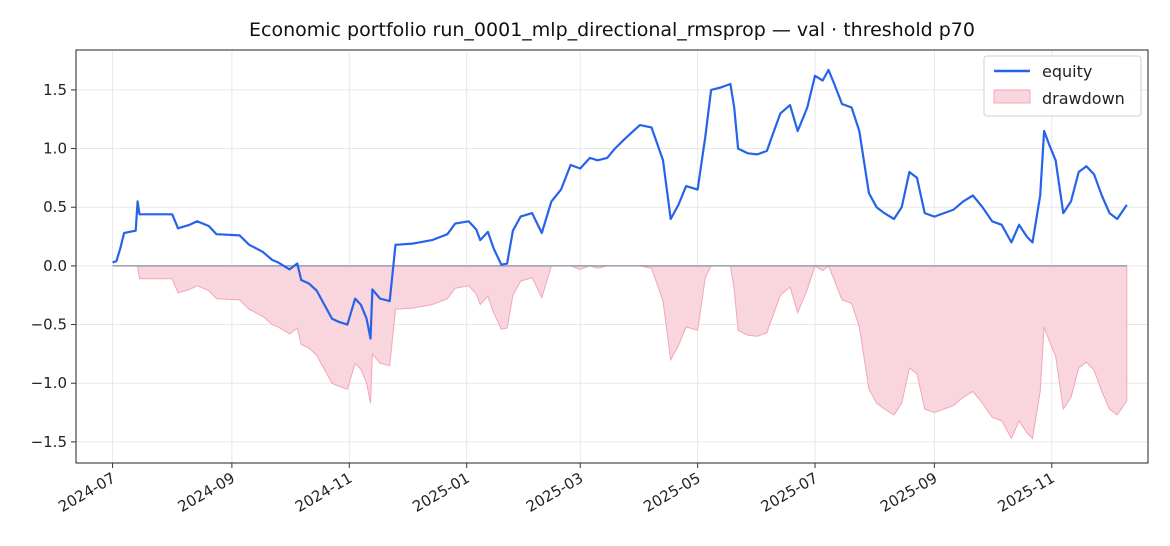 The height and width of the screenshot is (546, 1170). What do you see at coordinates (49, 383) in the screenshot?
I see `y-tick-label: −1.0` at bounding box center [49, 383].